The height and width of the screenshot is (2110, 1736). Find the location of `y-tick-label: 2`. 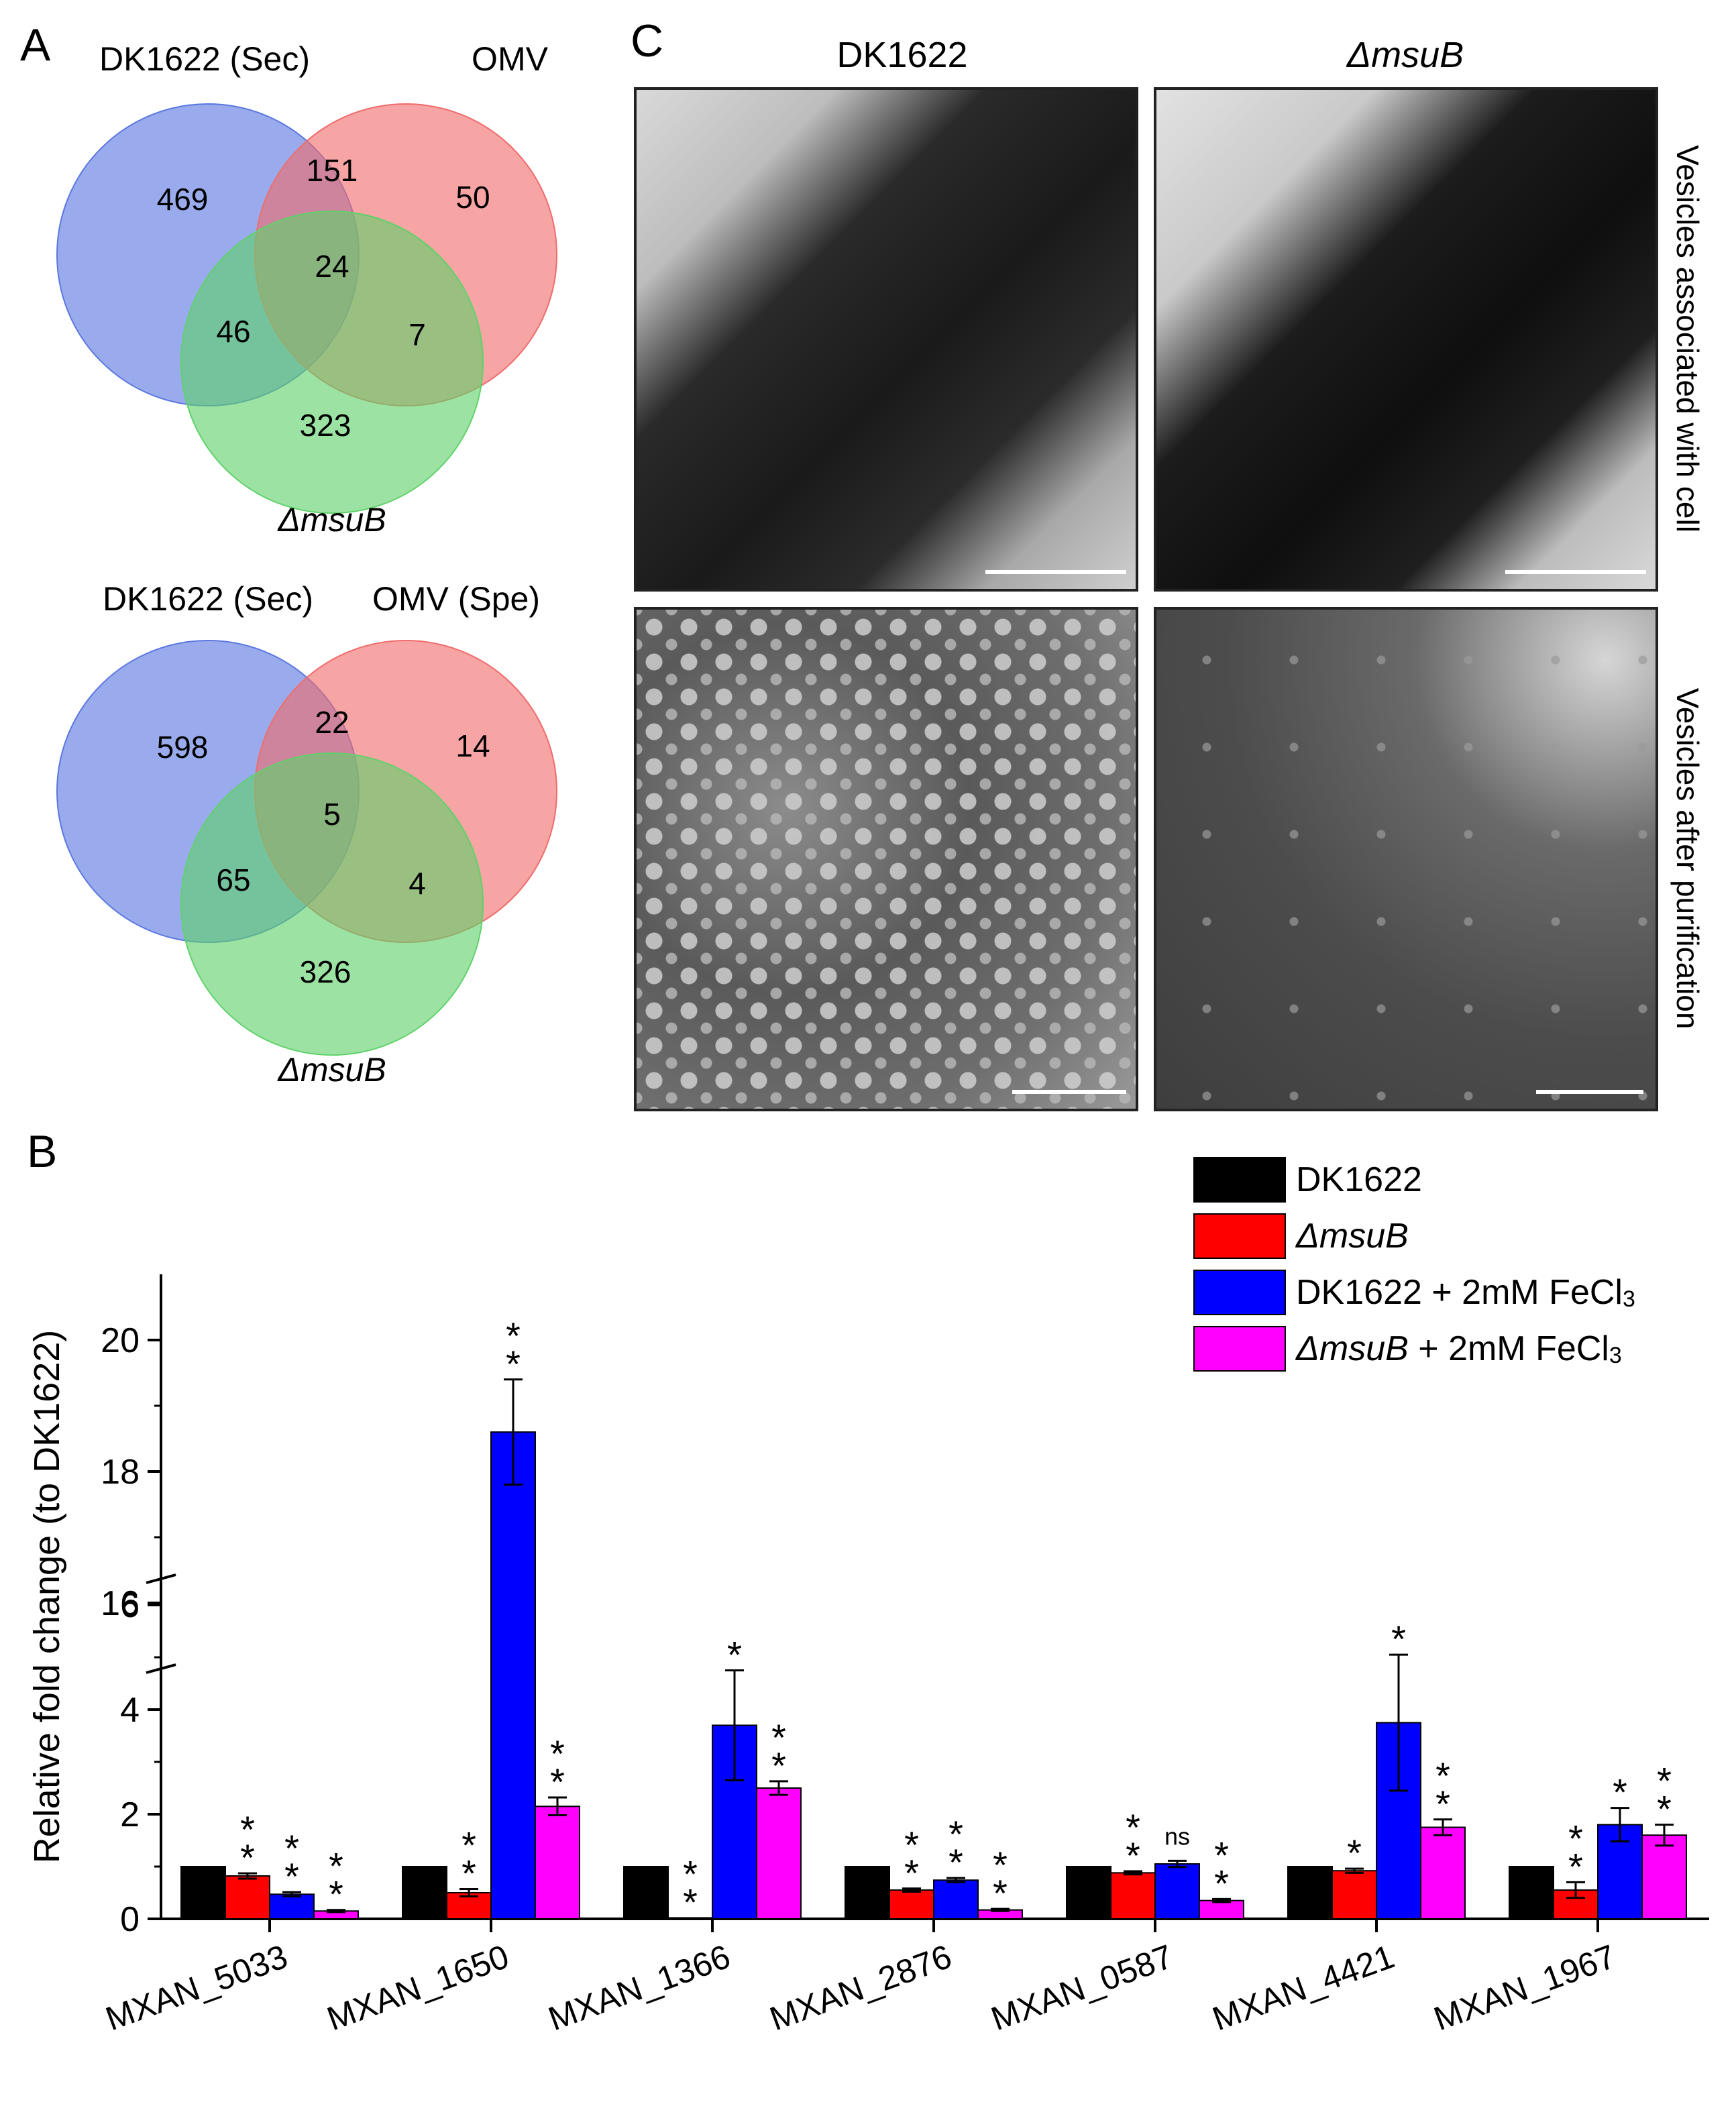

y-tick-label: 2 is located at coordinates (130, 1814).